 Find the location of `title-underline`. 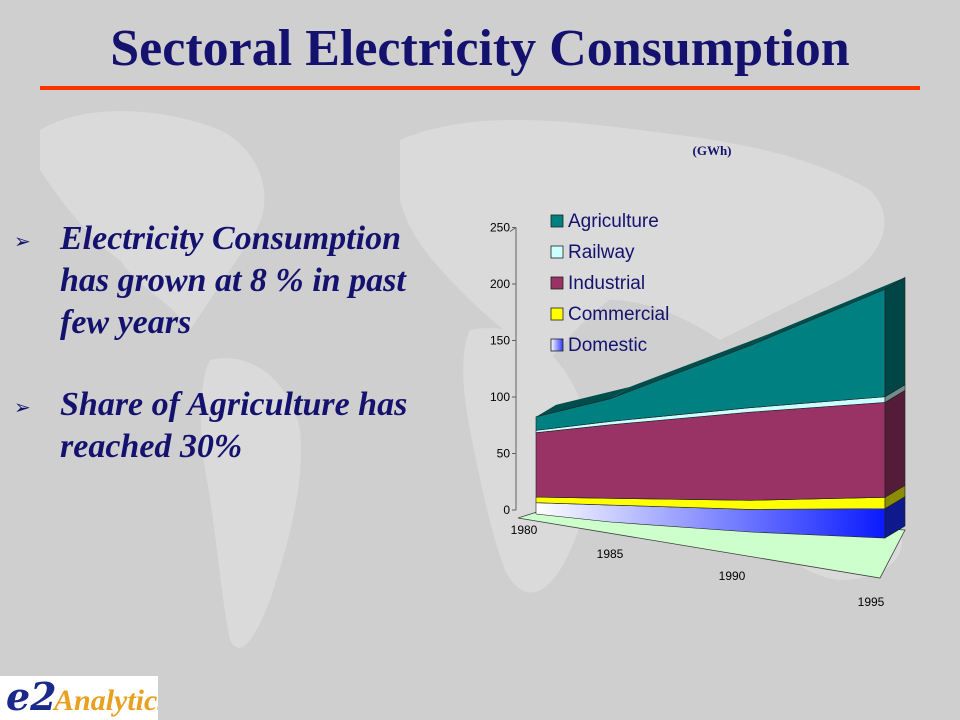

title-underline is located at coordinates (480, 88).